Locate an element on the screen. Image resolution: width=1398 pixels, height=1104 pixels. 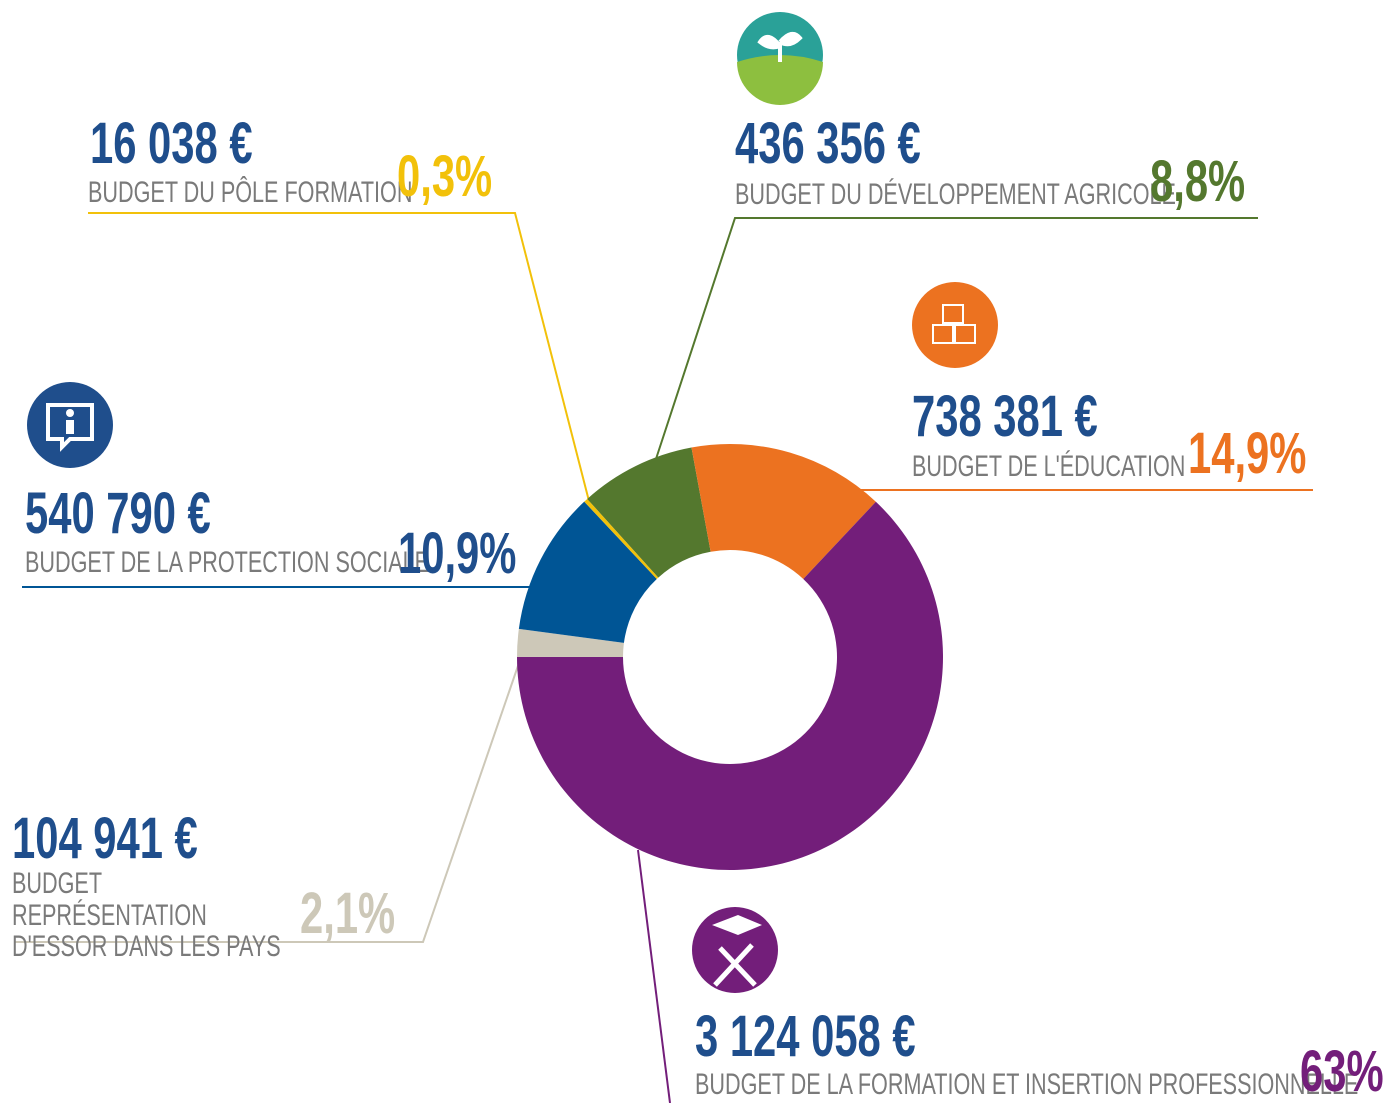
amount: 738 381 € is located at coordinates (1005, 416).